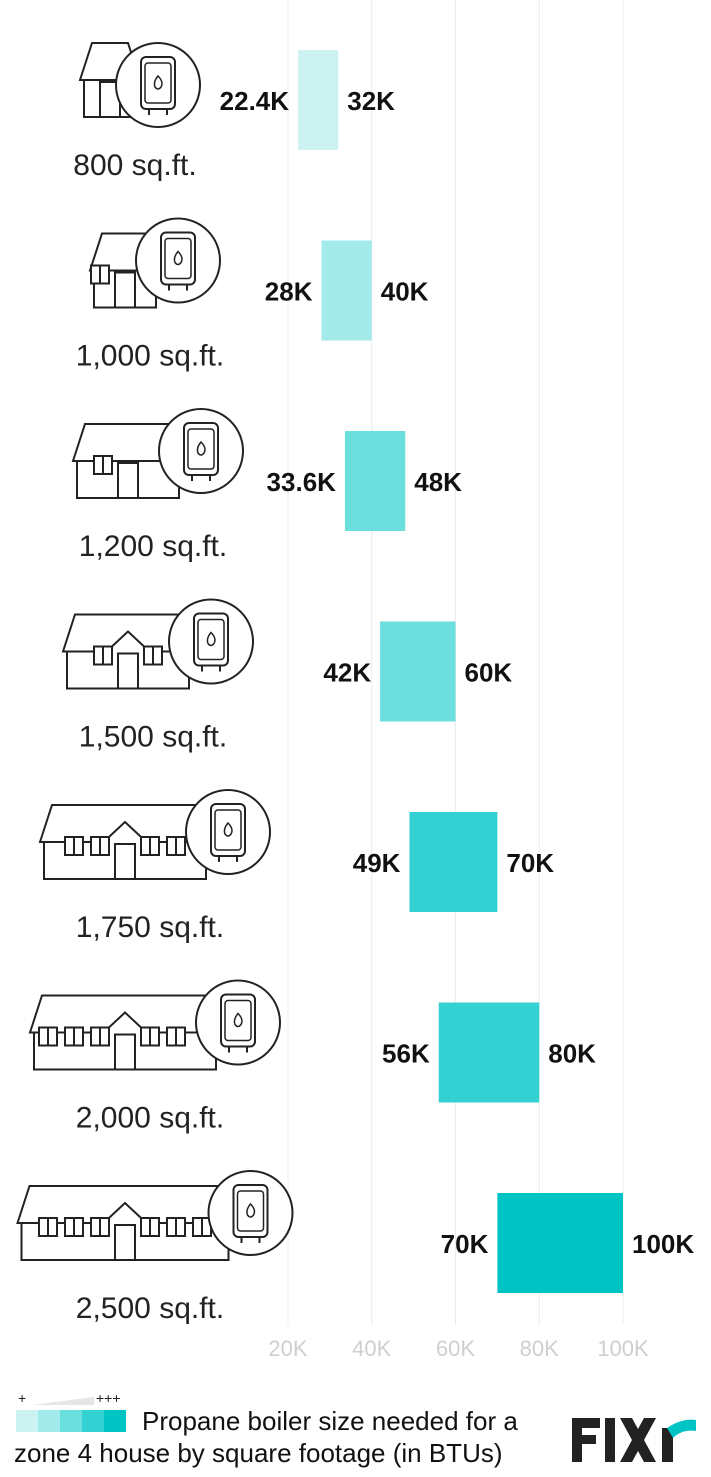 The height and width of the screenshot is (1477, 711). I want to click on x-tick-label: 40K, so click(371, 1348).